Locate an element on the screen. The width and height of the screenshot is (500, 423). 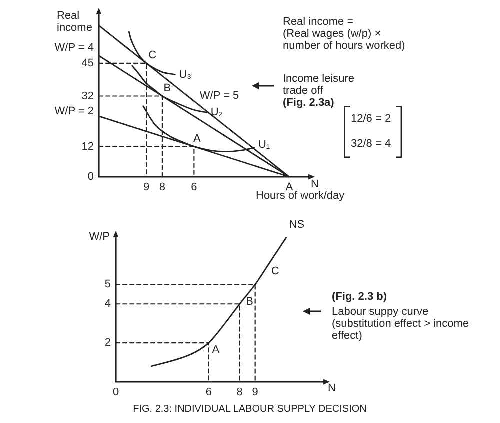
y-tick-label: 45 is located at coordinates (88, 63).